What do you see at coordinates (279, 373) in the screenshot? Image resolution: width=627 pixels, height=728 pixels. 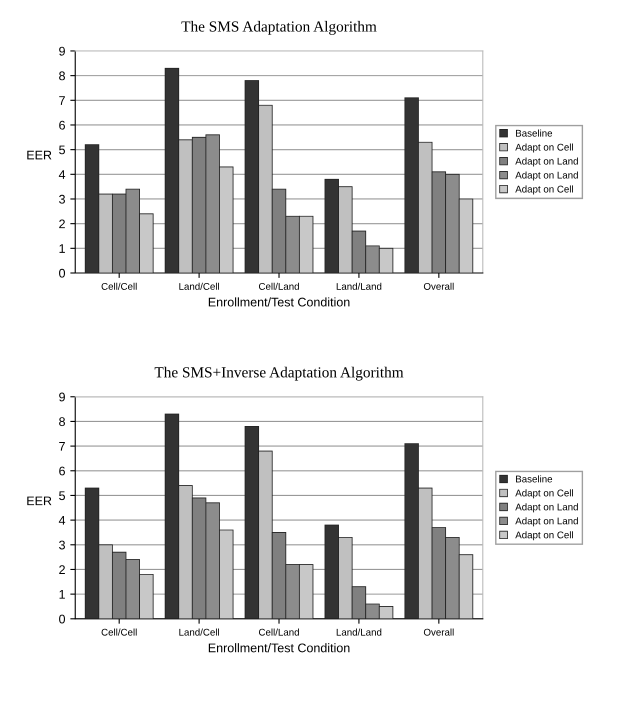 I see `chart-title: The SMS+Inverse Adaptation Algorithm` at bounding box center [279, 373].